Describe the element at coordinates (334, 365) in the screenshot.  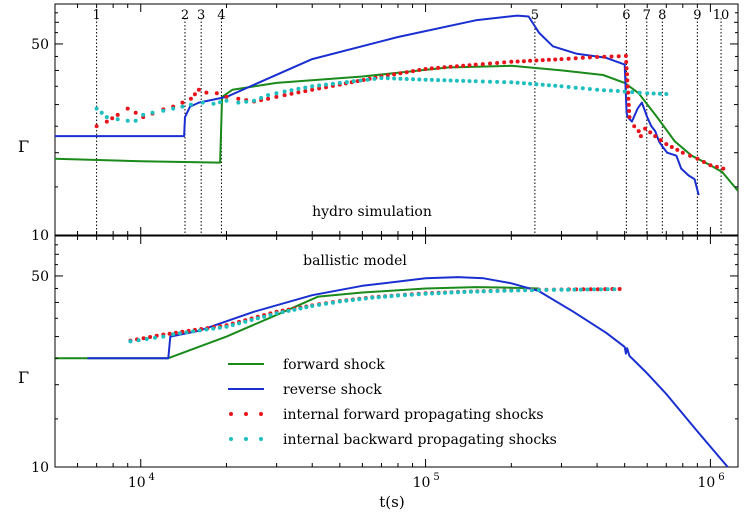
I see `legend-label-forward-shock: forward shock` at that location.